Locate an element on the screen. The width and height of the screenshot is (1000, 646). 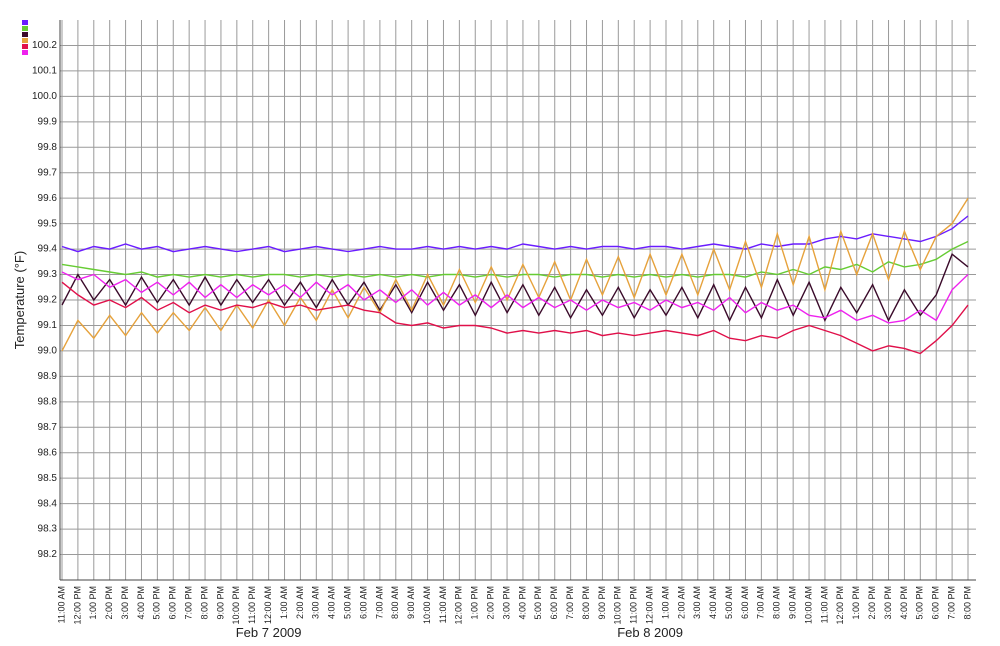
y-tick-label: 98.8 is located at coordinates (48, 401).